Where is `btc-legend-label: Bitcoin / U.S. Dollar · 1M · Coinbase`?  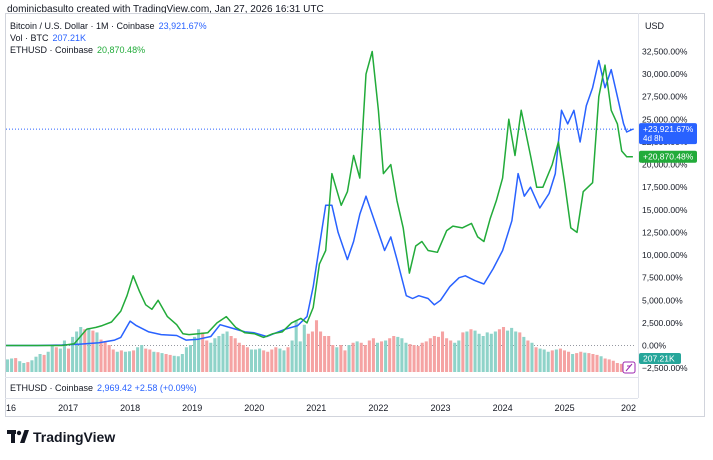 btc-legend-label: Bitcoin / U.S. Dollar · 1M · Coinbase is located at coordinates (82, 26).